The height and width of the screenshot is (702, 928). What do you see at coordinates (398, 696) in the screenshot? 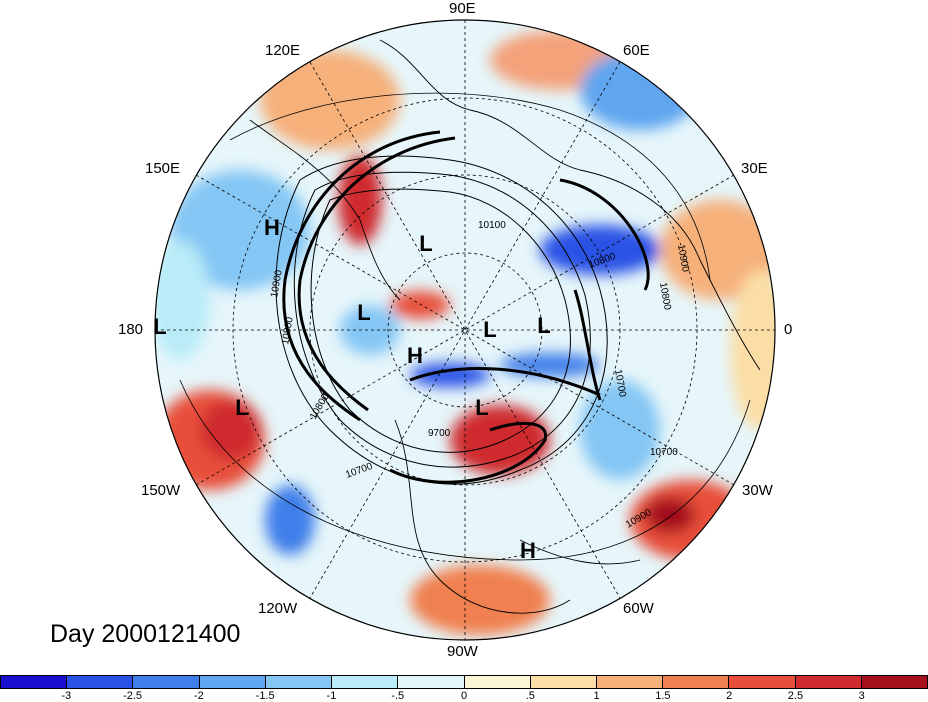
I see `colorbar-tick-label: -.5` at bounding box center [398, 696].